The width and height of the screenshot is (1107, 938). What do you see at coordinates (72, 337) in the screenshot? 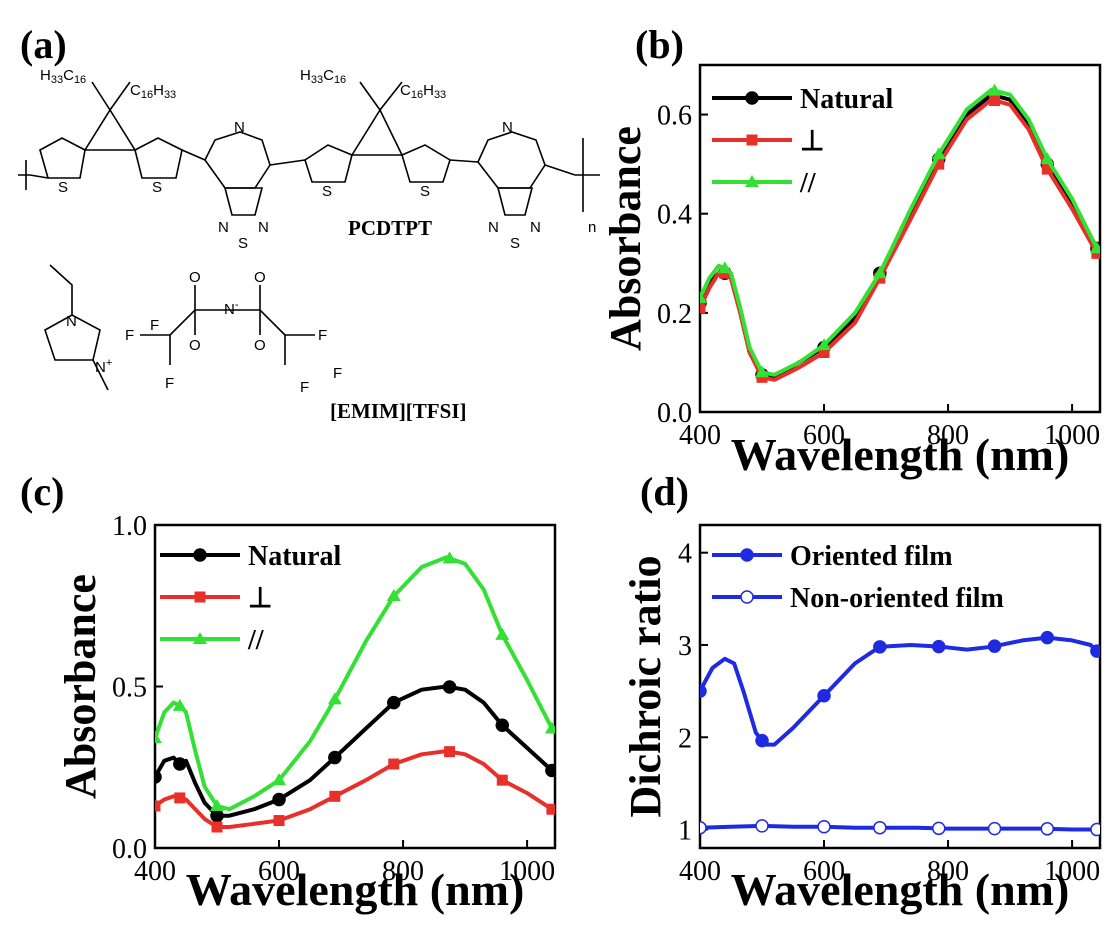
I see `imidazolium-ring` at bounding box center [72, 337].